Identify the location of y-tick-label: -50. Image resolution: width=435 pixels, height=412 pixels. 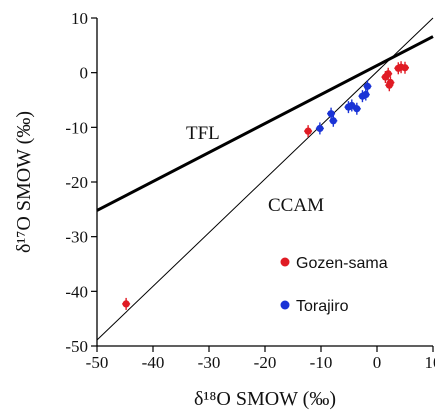
(76, 346).